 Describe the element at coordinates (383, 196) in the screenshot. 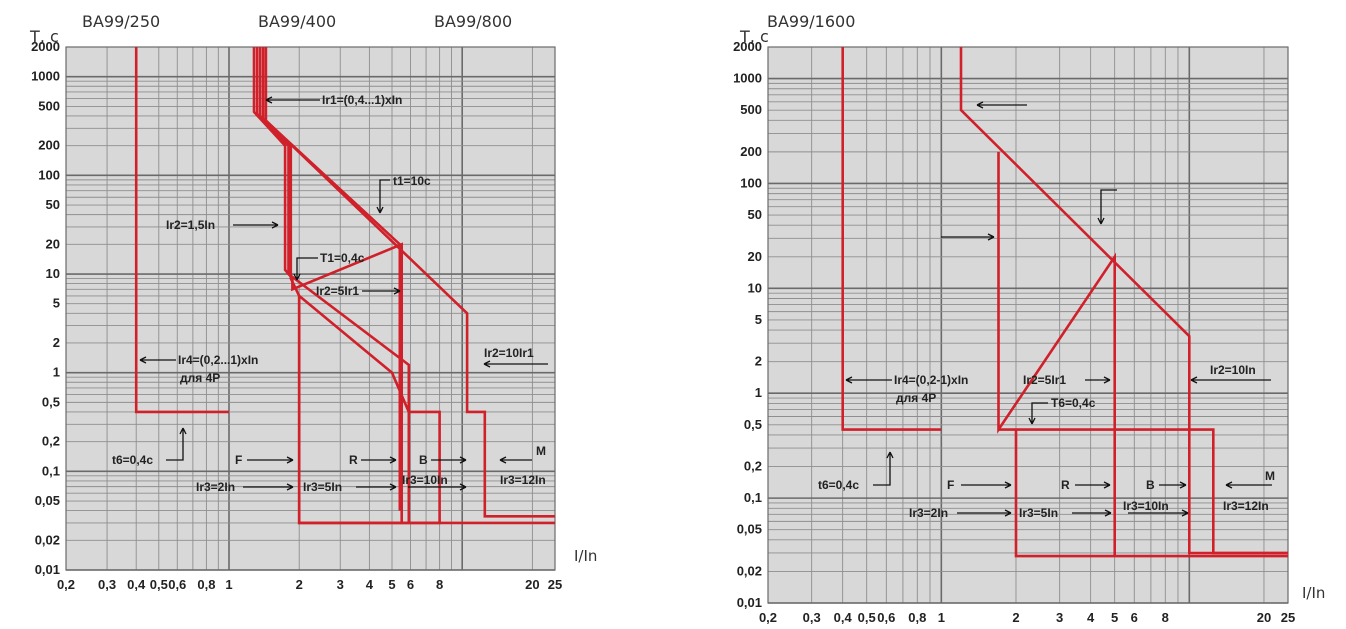

I see `arrow-t1` at that location.